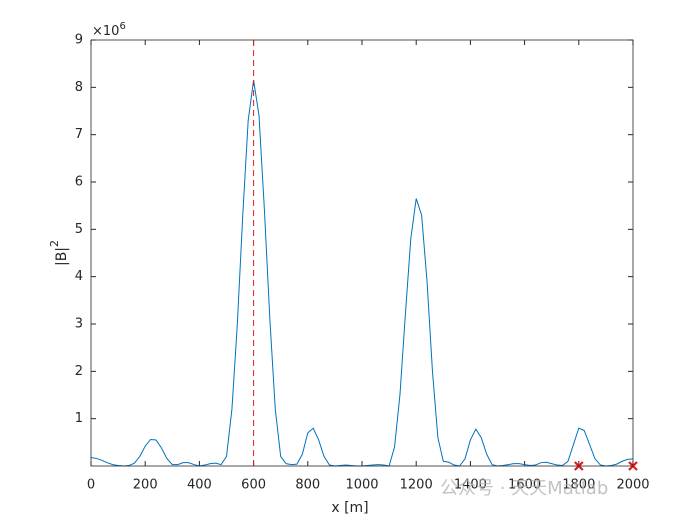 The height and width of the screenshot is (525, 700). Describe the element at coordinates (79, 87) in the screenshot. I see `y-tick-label: 8` at that location.